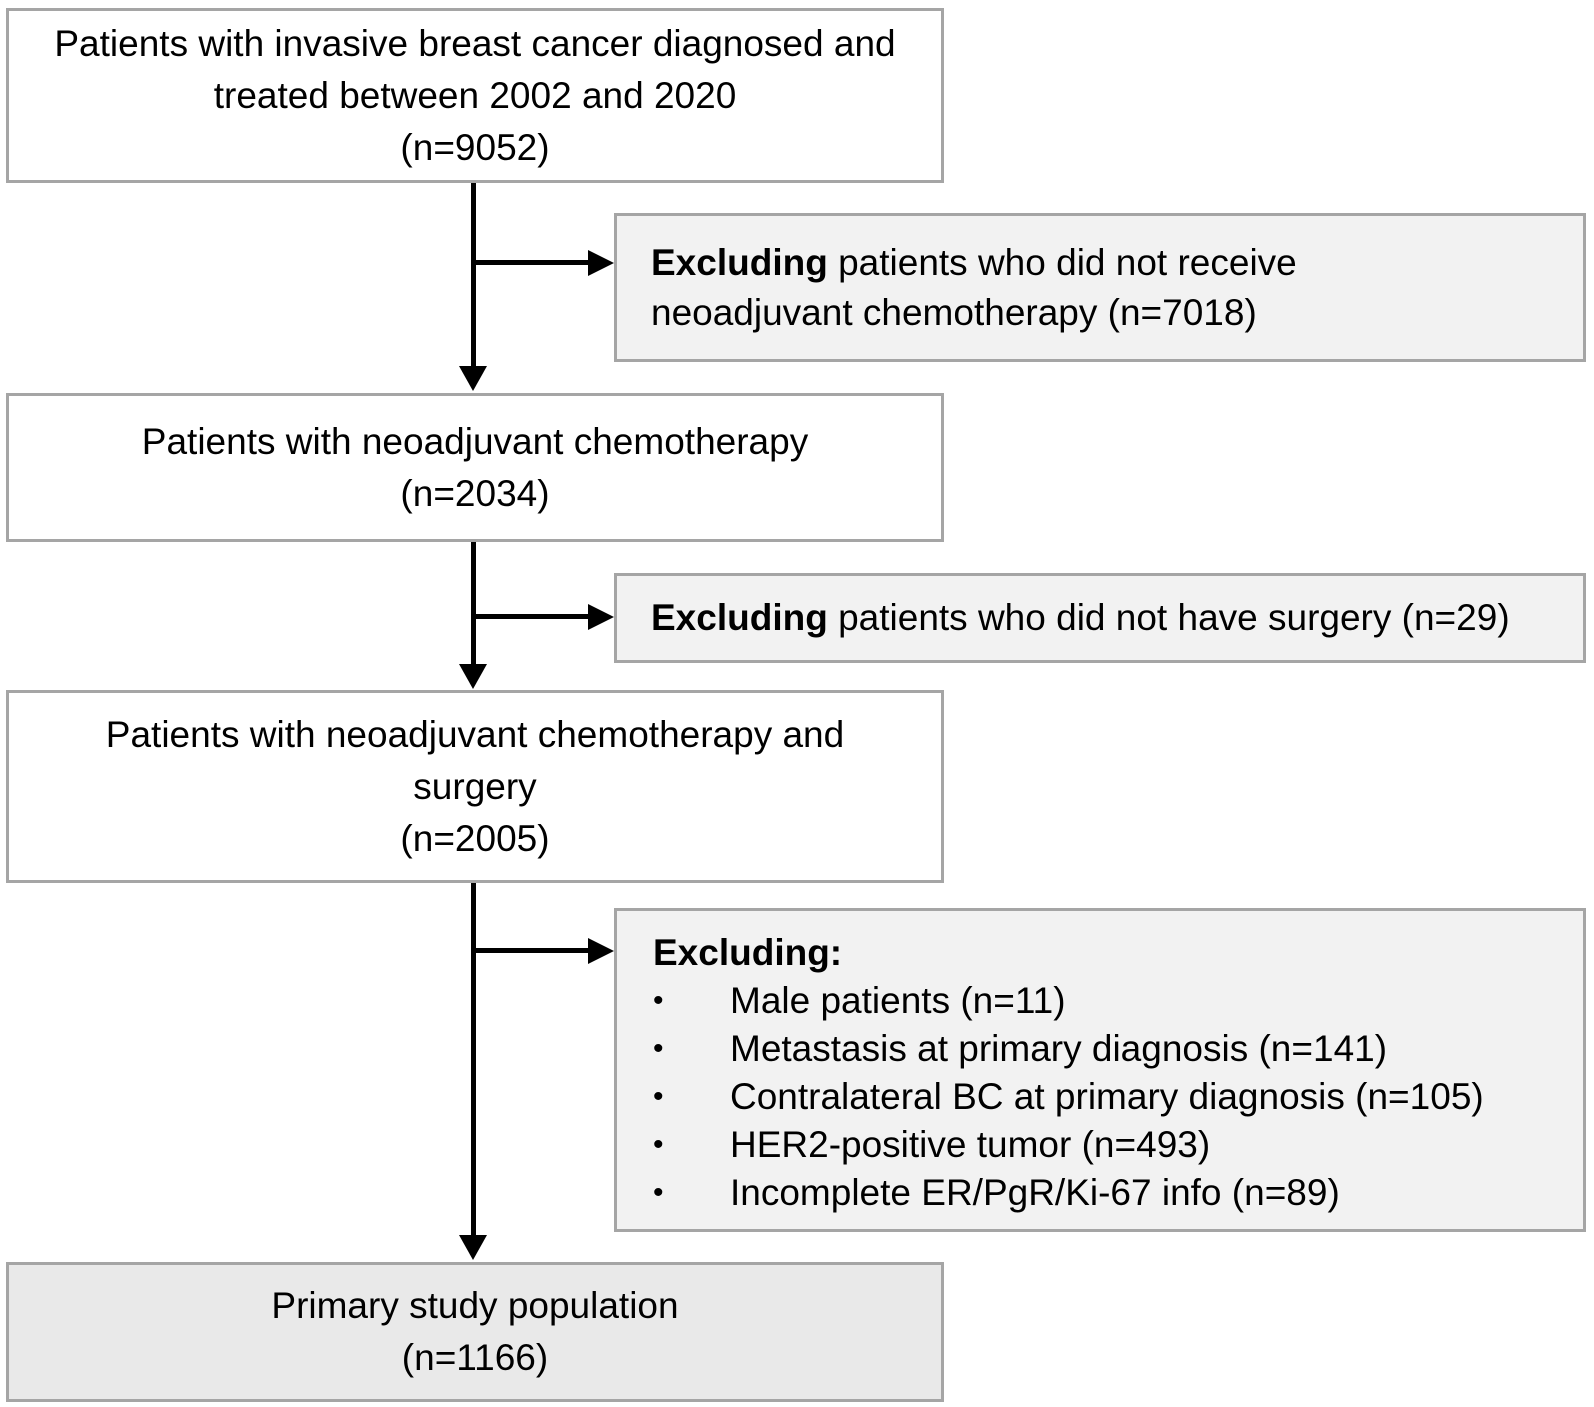 Image resolution: width=1594 pixels, height=1407 pixels. What do you see at coordinates (475, 441) in the screenshot?
I see `flow-box-nact-title: Patients with neoadjuvant chemotherapy` at bounding box center [475, 441].